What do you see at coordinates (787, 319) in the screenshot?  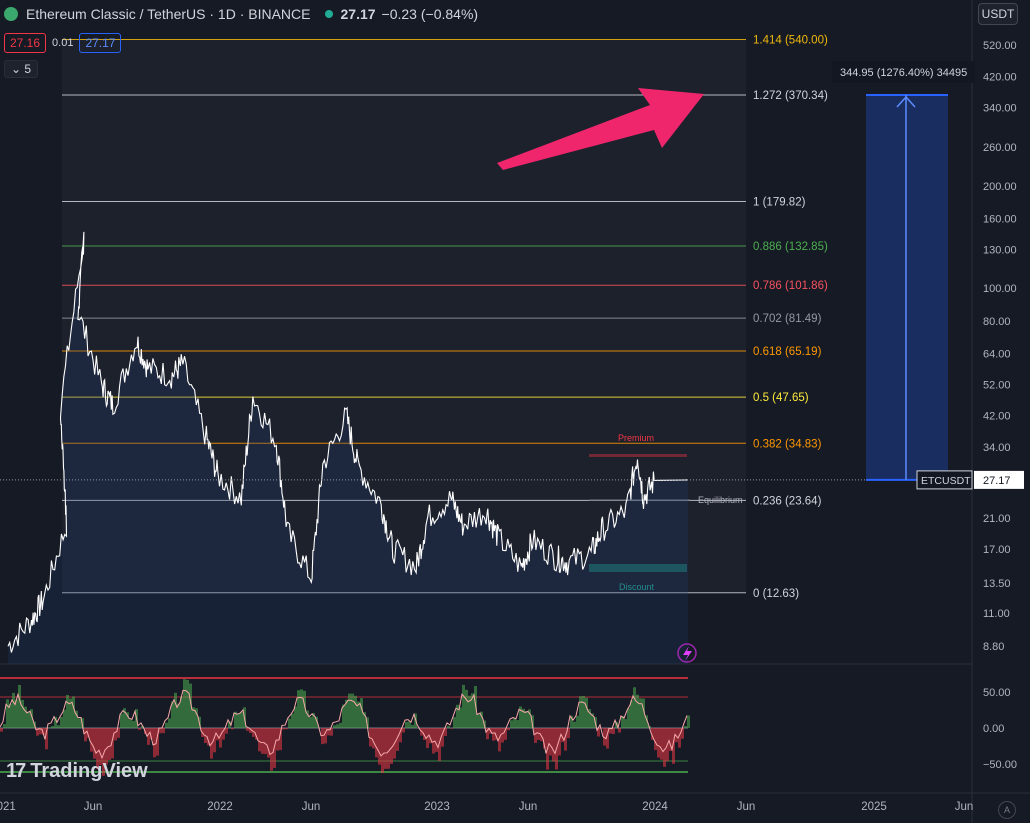 I see `fib-level-label: 0.702 (81.49)` at bounding box center [787, 319].